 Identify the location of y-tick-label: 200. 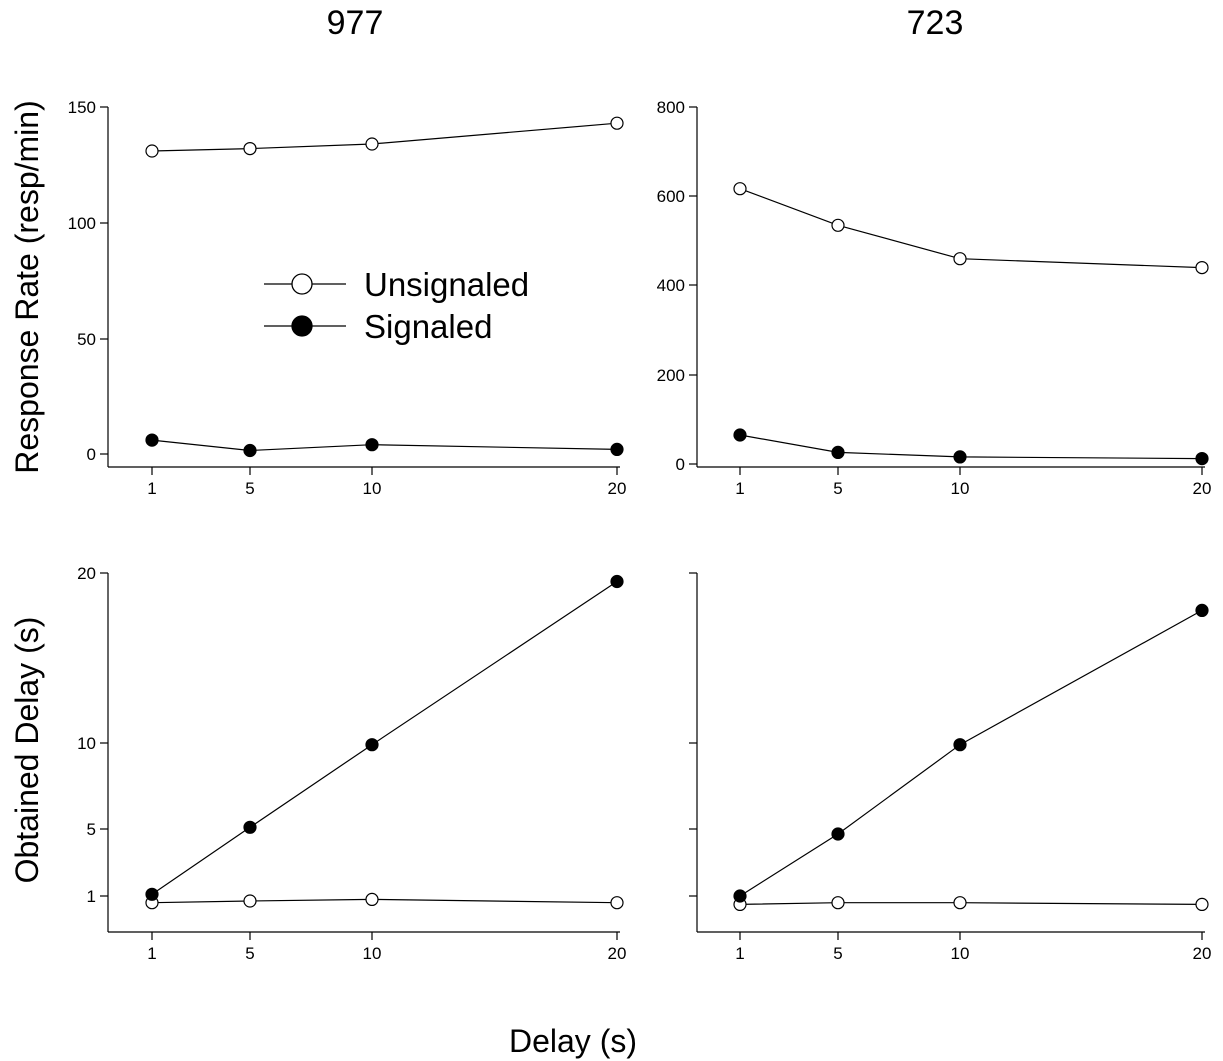
(671, 375).